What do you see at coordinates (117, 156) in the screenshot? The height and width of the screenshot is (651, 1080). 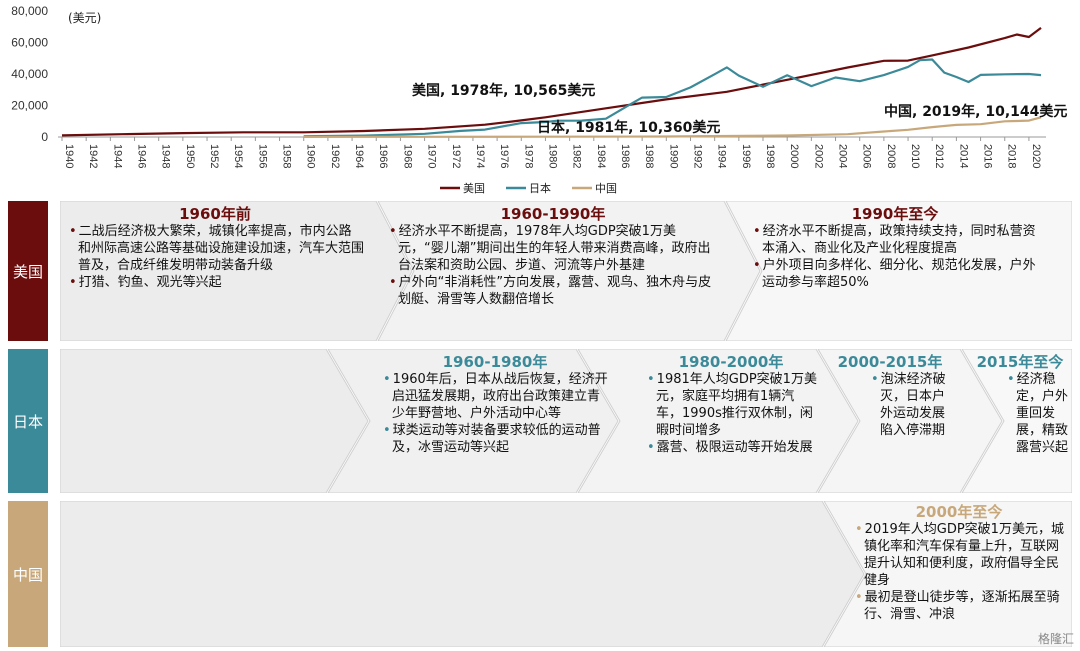 I see `x-tick-label: 1944` at bounding box center [117, 156].